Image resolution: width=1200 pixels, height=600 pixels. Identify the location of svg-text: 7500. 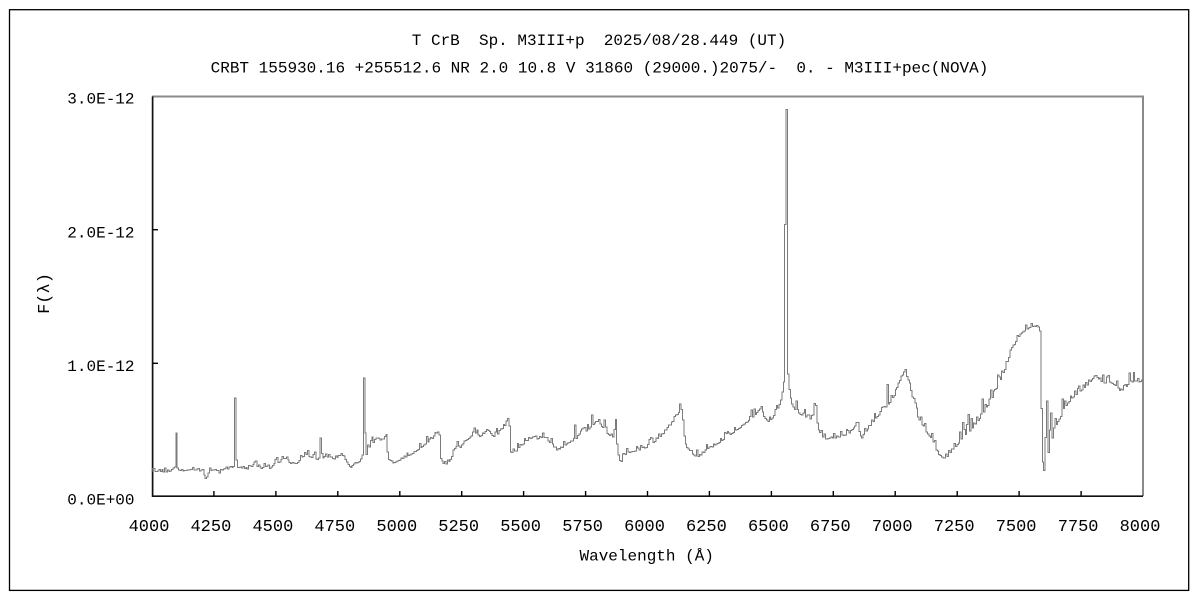
(1016, 527).